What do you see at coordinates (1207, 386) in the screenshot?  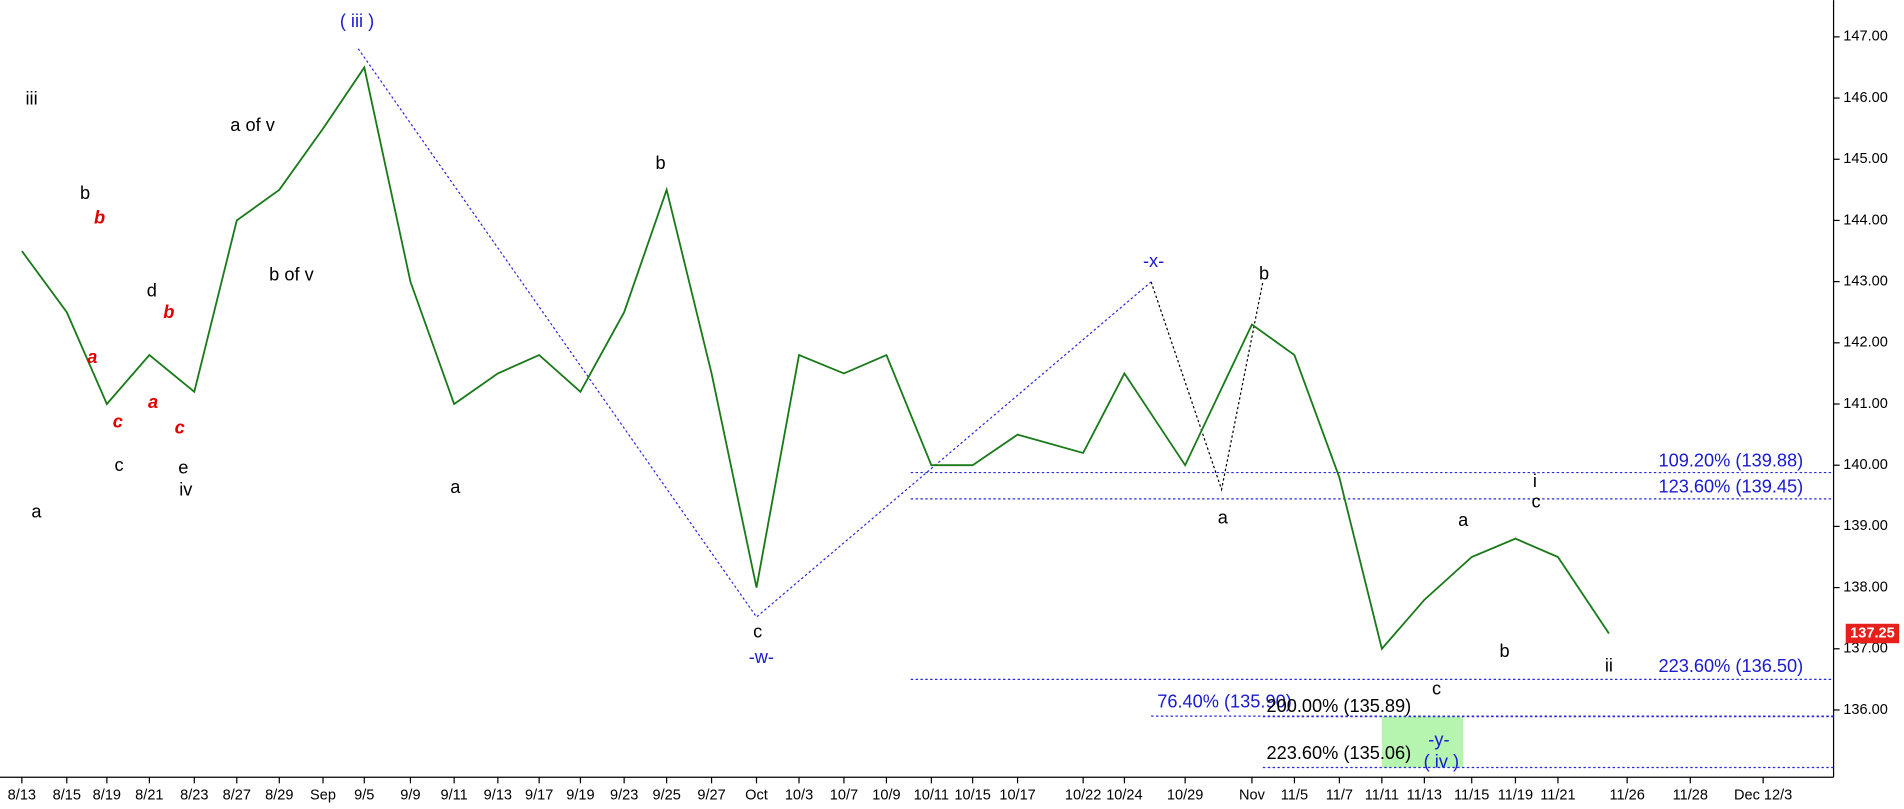 I see `trend-line` at bounding box center [1207, 386].